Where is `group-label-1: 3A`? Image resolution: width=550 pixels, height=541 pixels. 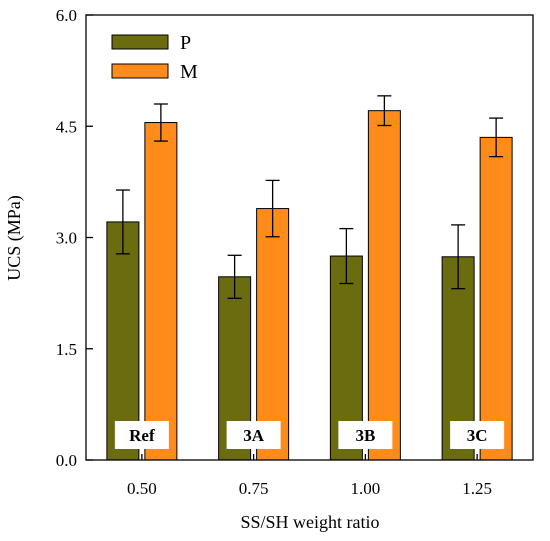 group-label-1: 3A is located at coordinates (253, 435).